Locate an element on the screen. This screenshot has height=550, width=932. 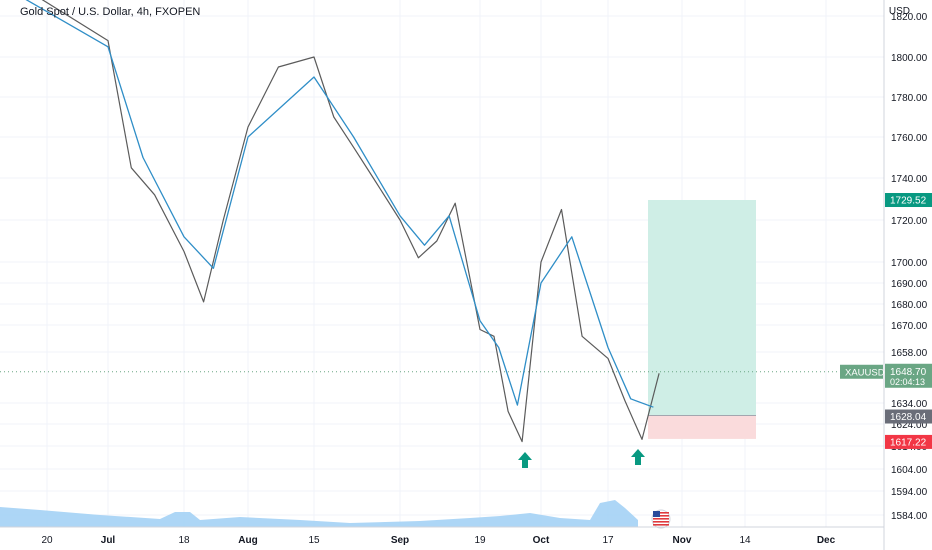
y-tick-label: 1670.00 is located at coordinates (909, 326).